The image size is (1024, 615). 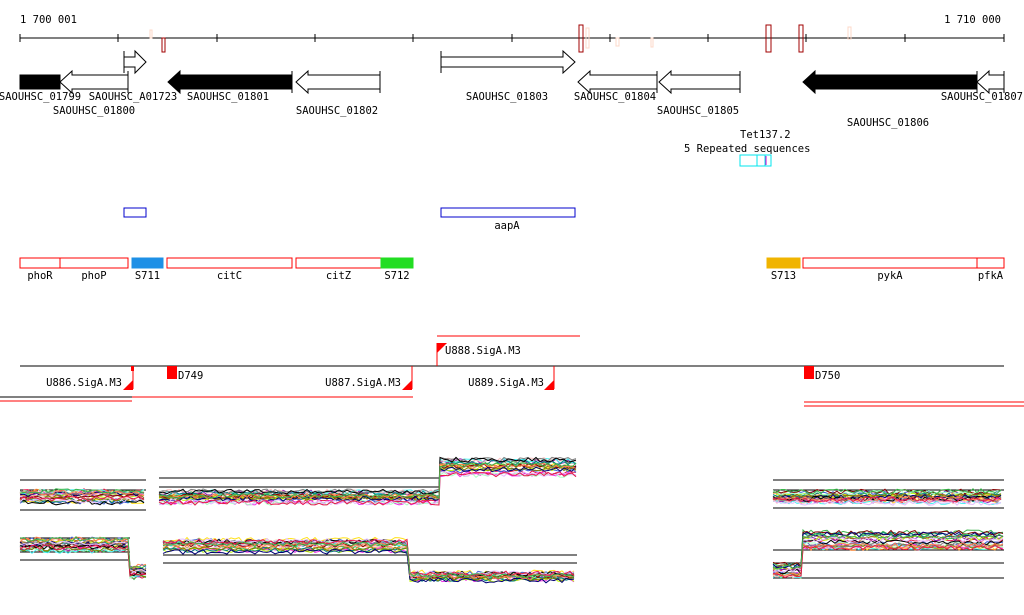 What do you see at coordinates (783, 276) in the screenshot?
I see `region-label: S713` at bounding box center [783, 276].